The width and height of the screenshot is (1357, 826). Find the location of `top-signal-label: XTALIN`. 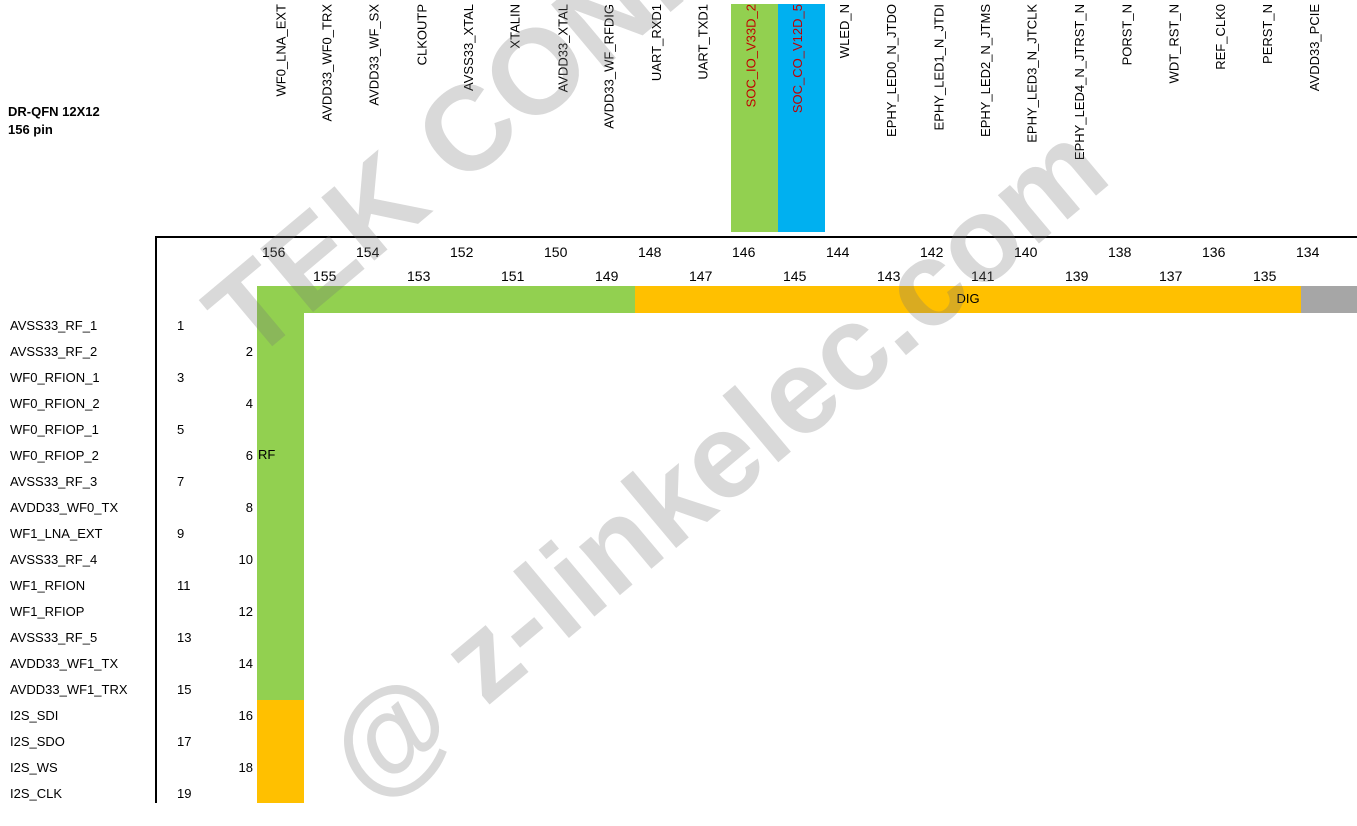

top-signal-label: XTALIN is located at coordinates (515, 26).